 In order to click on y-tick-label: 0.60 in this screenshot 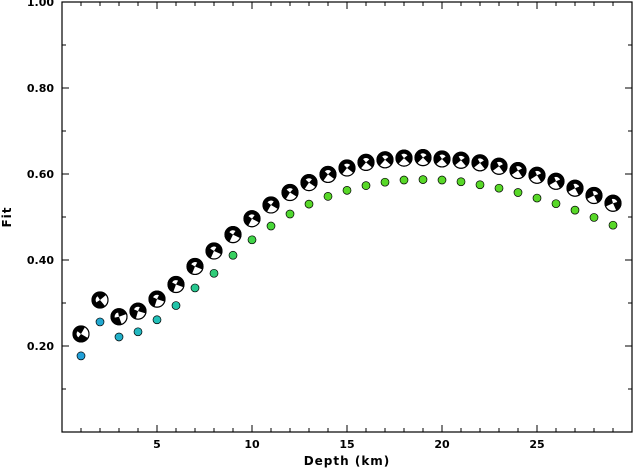, I will do `click(40, 174)`.